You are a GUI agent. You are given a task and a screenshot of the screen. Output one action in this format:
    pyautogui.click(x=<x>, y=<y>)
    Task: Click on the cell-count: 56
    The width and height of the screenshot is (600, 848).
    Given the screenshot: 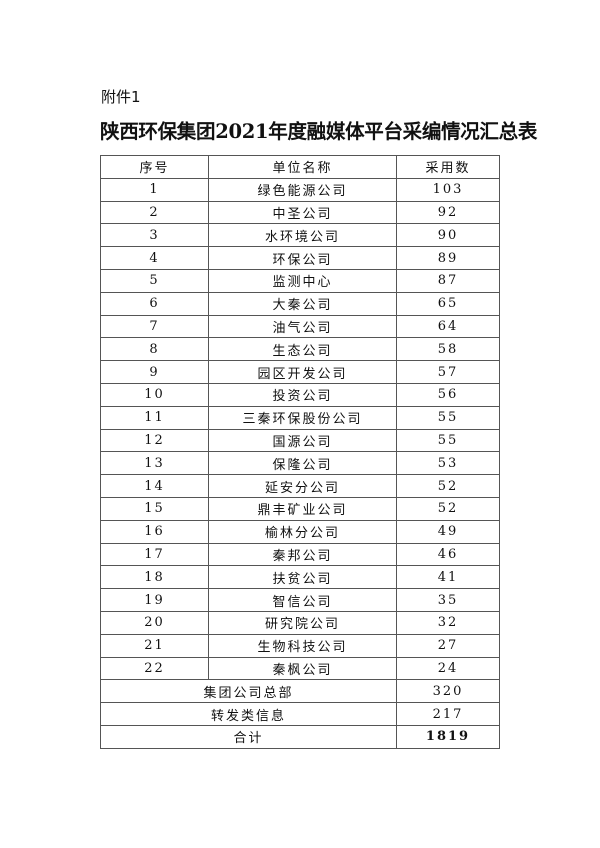 What is the action you would take?
    pyautogui.click(x=448, y=394)
    